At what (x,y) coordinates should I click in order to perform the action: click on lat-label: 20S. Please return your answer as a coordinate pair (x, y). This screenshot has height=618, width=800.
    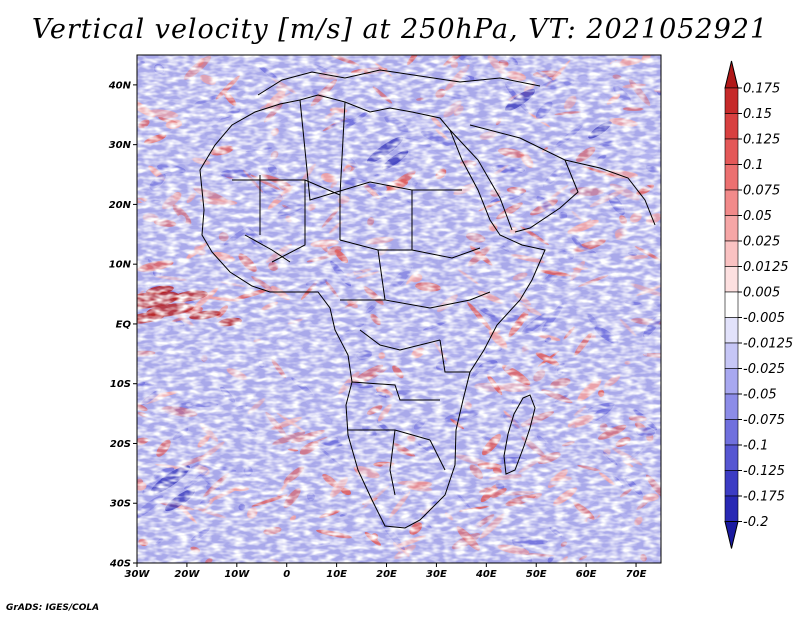
    Looking at the image, I should click on (120, 444).